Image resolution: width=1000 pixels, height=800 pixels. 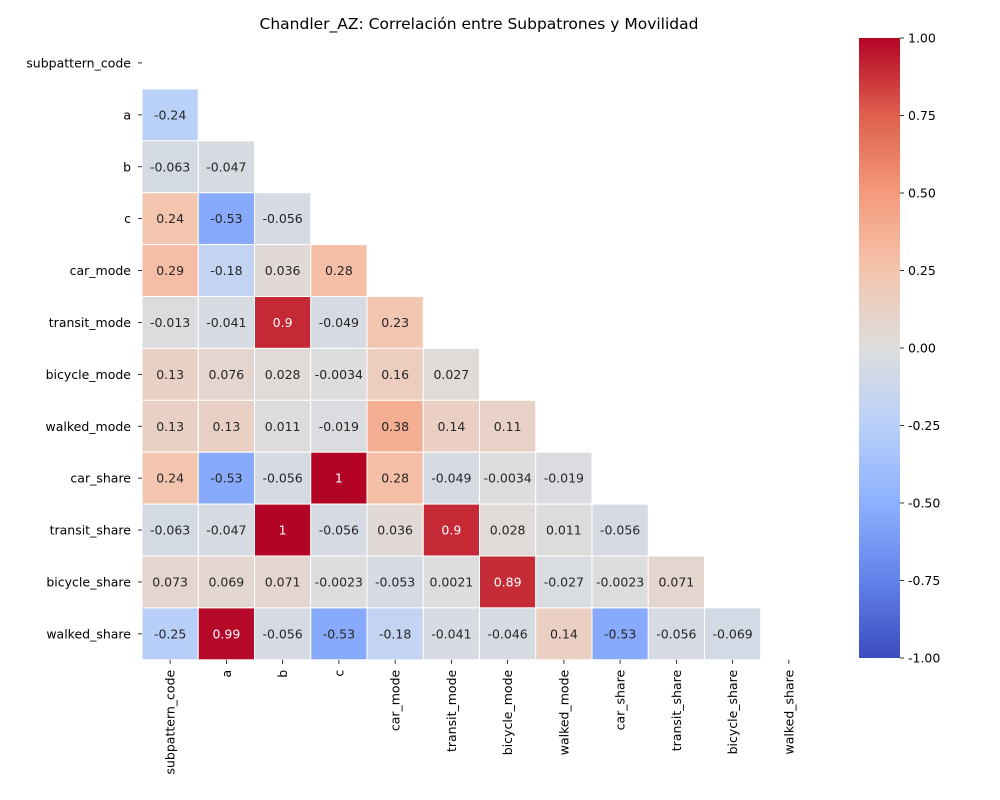 What do you see at coordinates (170, 218) in the screenshot?
I see `cell-value-label: 0.24` at bounding box center [170, 218].